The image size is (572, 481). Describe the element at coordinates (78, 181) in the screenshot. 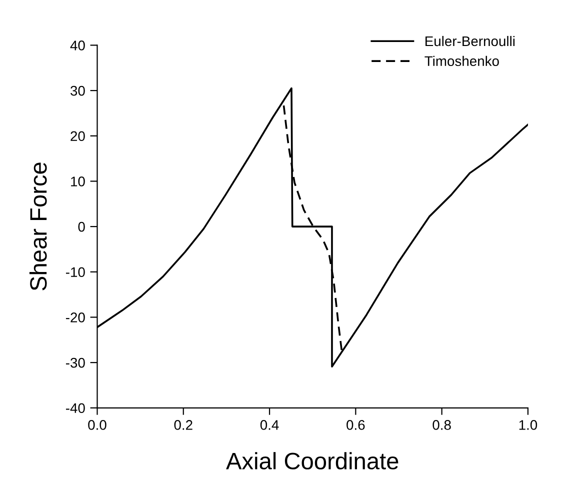

I see `y-tick-label: 10` at that location.